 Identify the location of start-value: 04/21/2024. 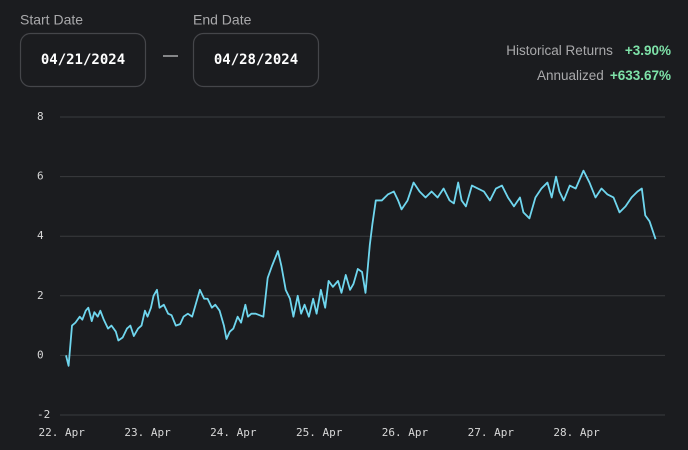
(83, 60).